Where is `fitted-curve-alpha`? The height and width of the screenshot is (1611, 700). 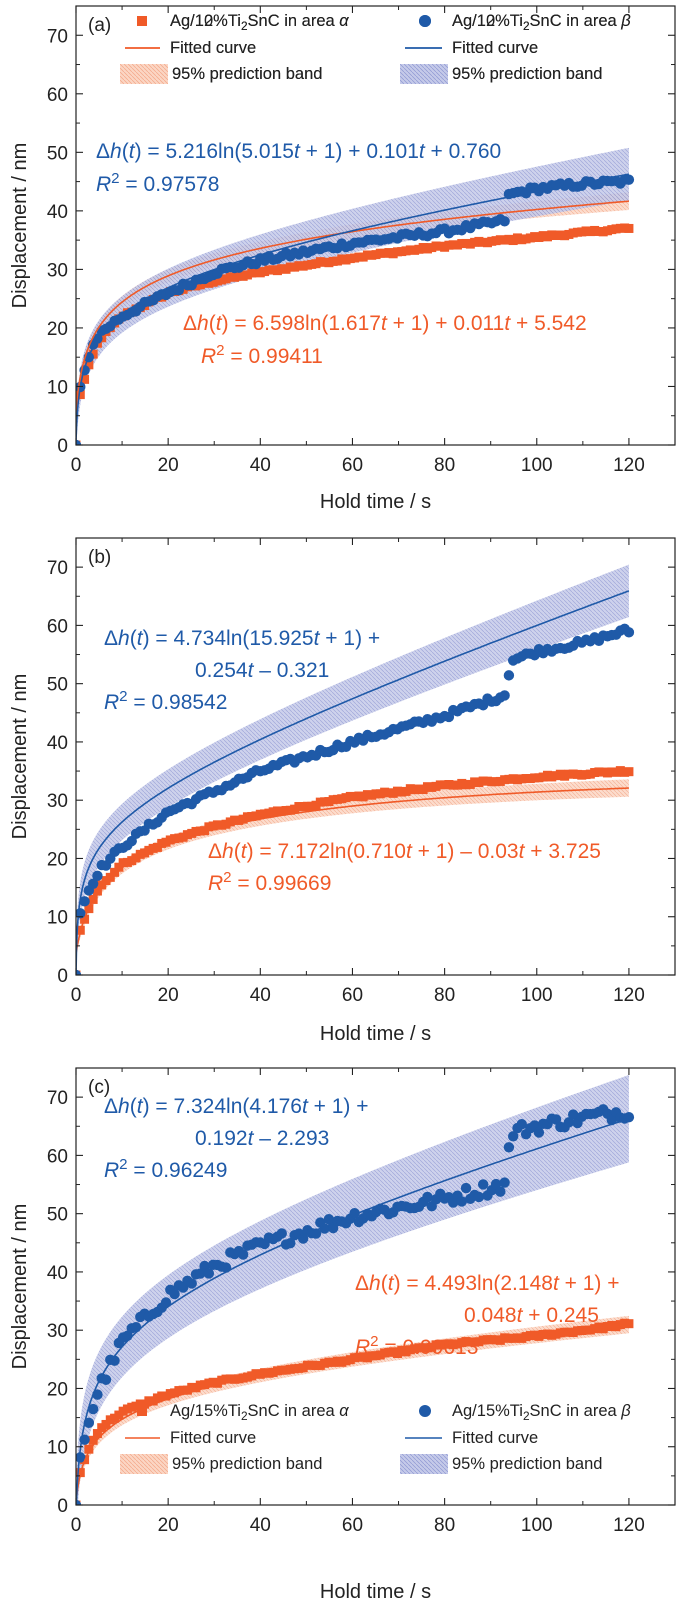 fitted-curve-alpha is located at coordinates (352, 306).